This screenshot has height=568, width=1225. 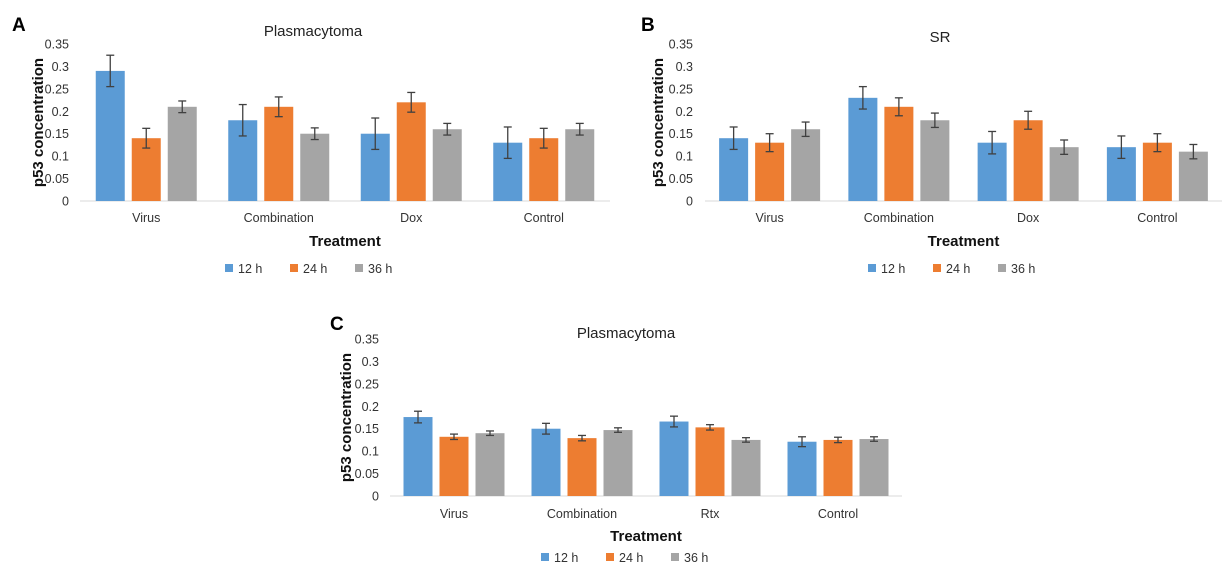 What do you see at coordinates (315, 269) in the screenshot?
I see `chart-a-legend-label: 24 h` at bounding box center [315, 269].